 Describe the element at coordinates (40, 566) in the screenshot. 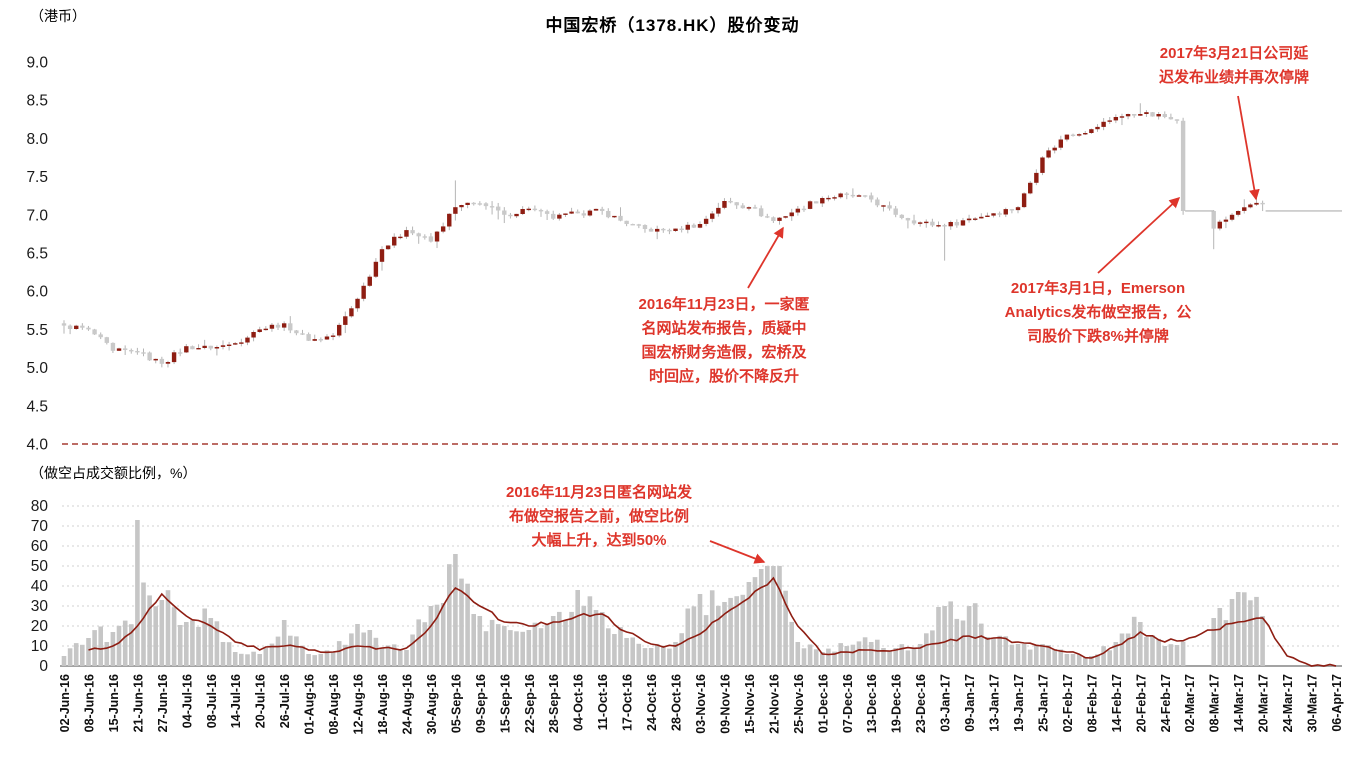

I see `ratio-y-tick-label: 50` at that location.